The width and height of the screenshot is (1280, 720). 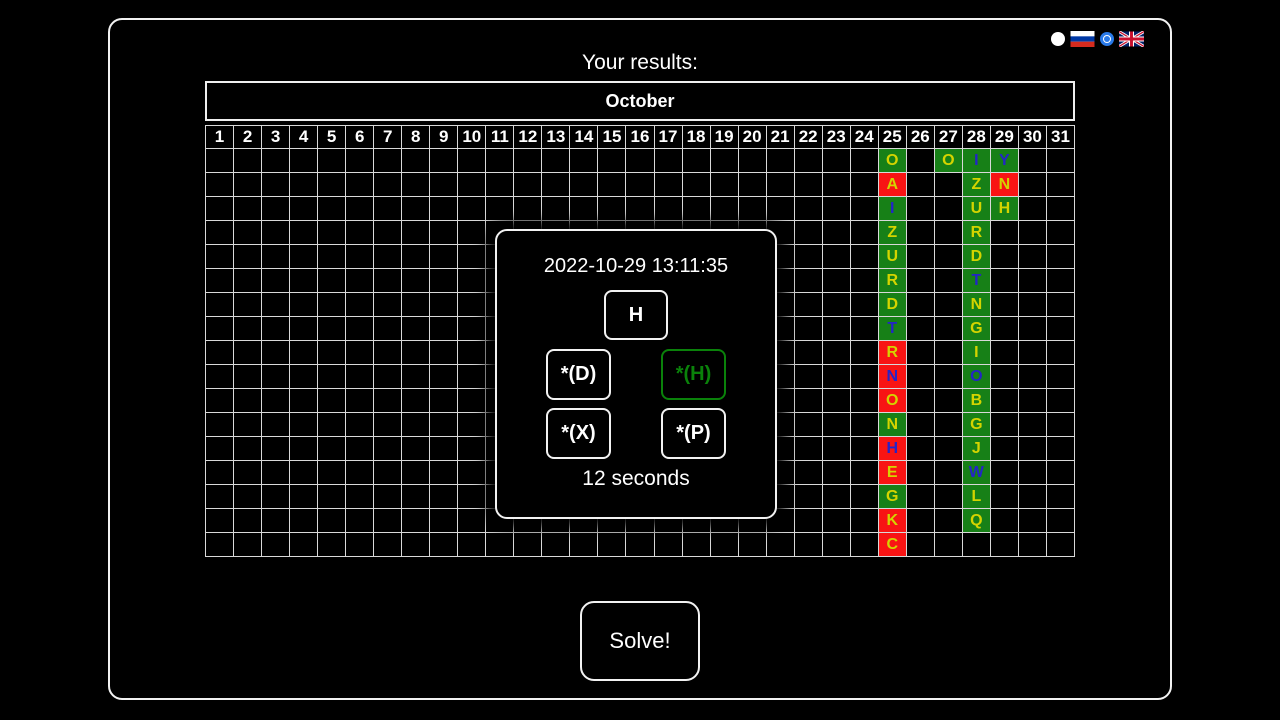 What do you see at coordinates (892, 400) in the screenshot?
I see `calendar-cell: O` at bounding box center [892, 400].